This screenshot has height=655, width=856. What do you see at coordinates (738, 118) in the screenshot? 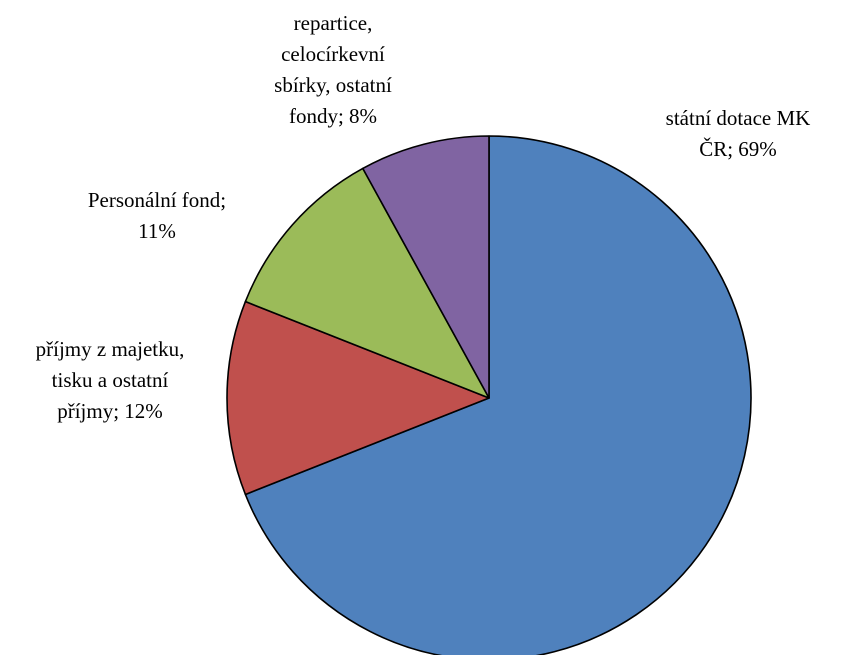
I see `data-label-0-line-0: státní dotace MK` at bounding box center [738, 118].